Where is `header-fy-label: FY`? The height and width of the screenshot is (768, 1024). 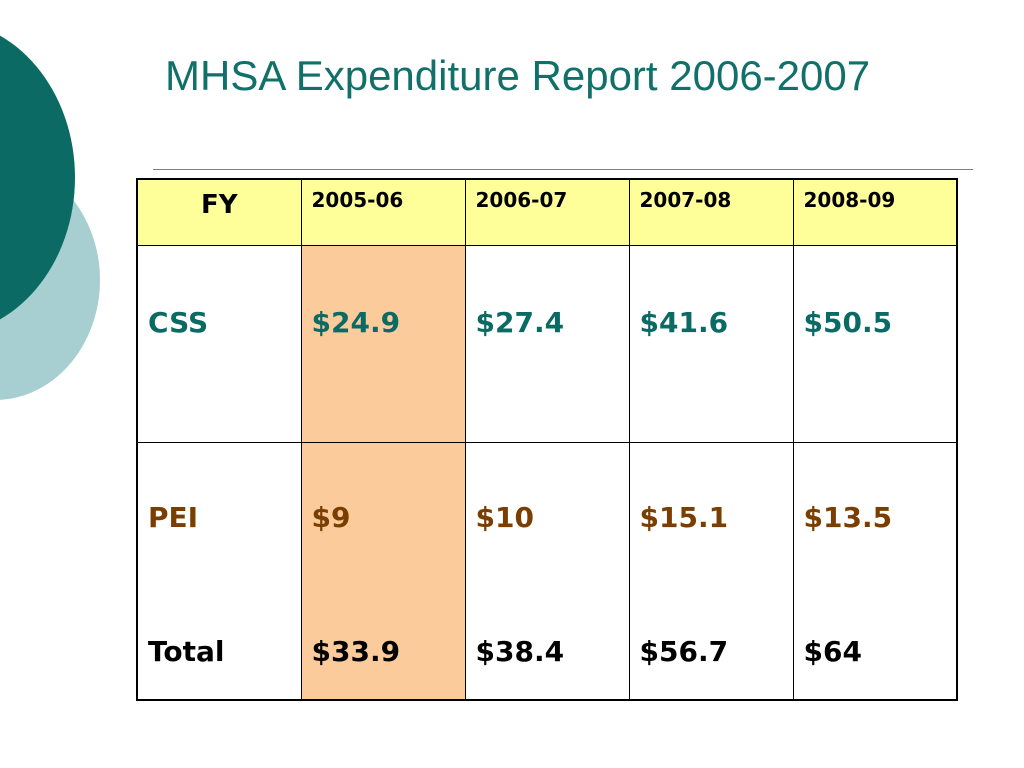 header-fy-label: FY is located at coordinates (219, 212).